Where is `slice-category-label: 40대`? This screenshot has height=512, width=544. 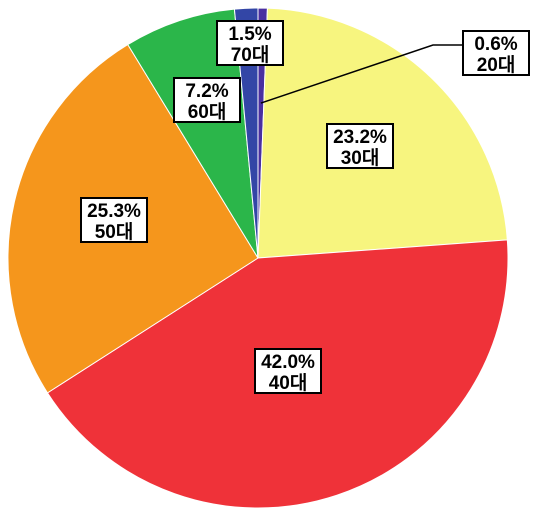
slice-category-label: 40대 is located at coordinates (288, 383).